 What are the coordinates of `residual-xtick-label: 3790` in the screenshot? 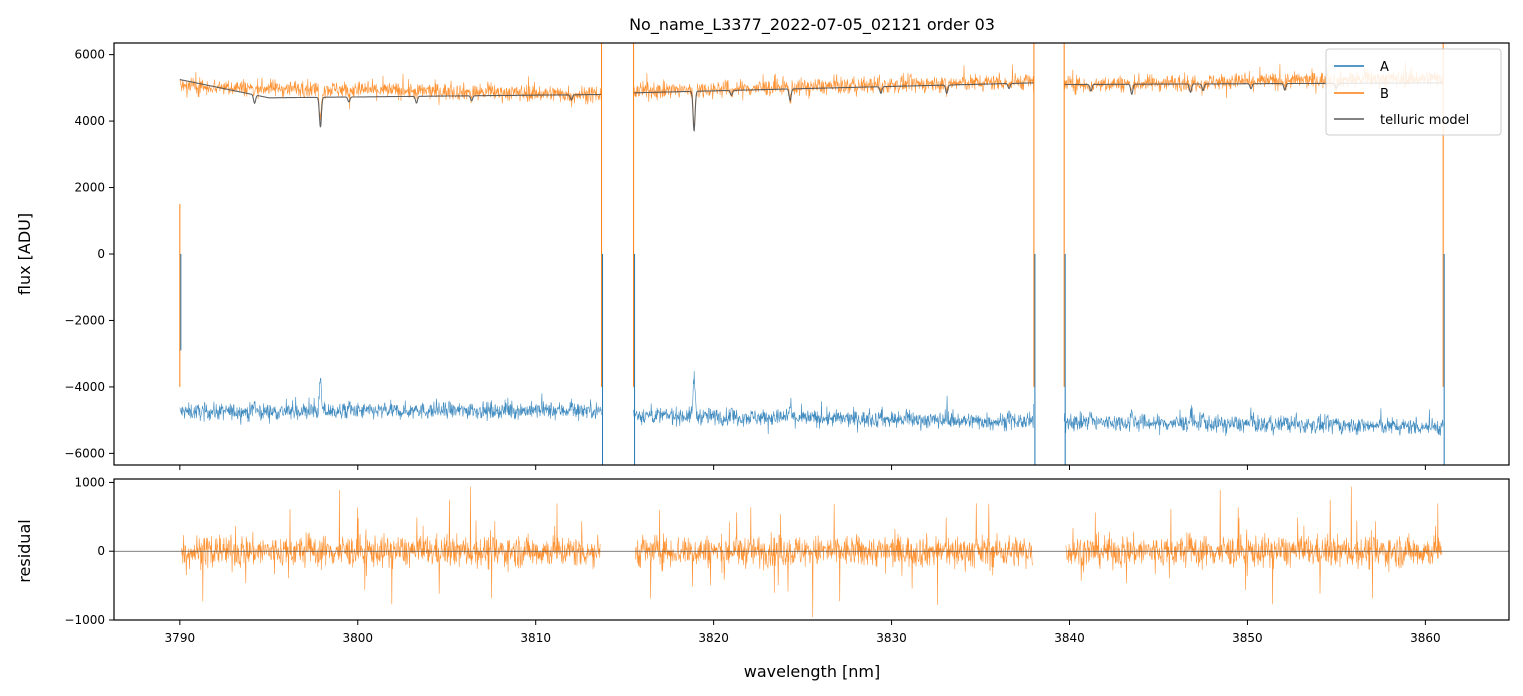 It's located at (180, 638).